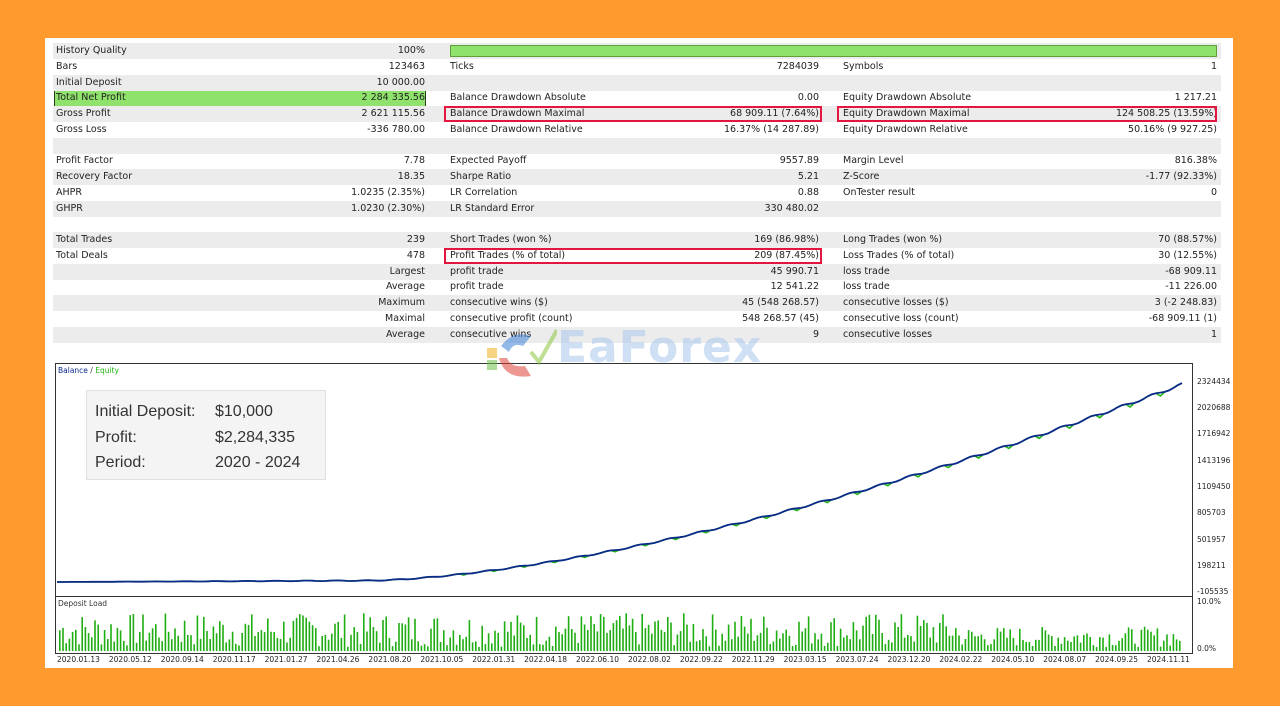 The width and height of the screenshot is (1280, 706). What do you see at coordinates (637, 82) in the screenshot?
I see `report-row: Initial Deposit 10 000.00` at bounding box center [637, 82].